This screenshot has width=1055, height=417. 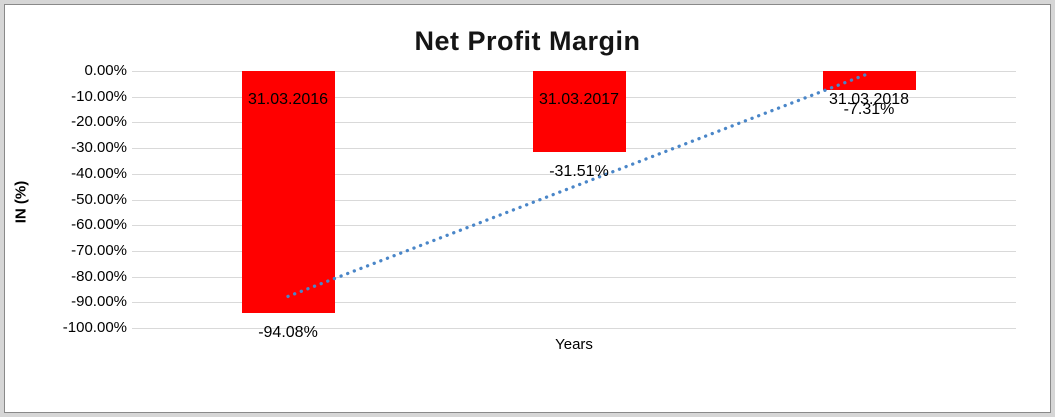 I want to click on data-label: -94.08%, so click(x=288, y=332).